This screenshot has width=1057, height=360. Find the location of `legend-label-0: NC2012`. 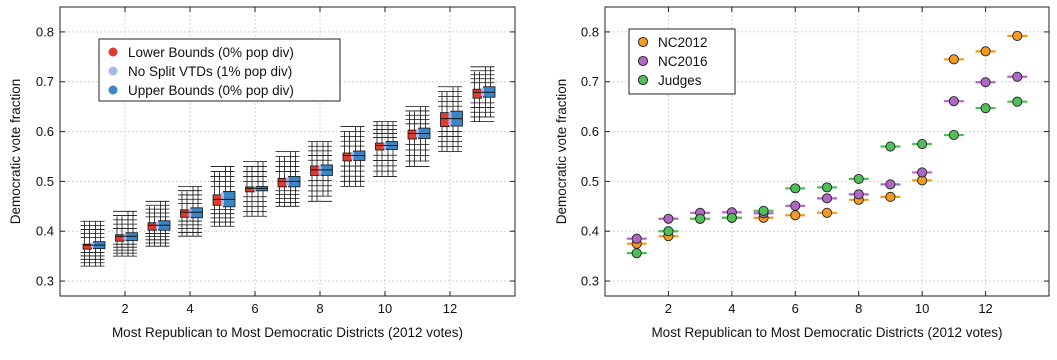

legend-label-0: NC2012 is located at coordinates (683, 42).